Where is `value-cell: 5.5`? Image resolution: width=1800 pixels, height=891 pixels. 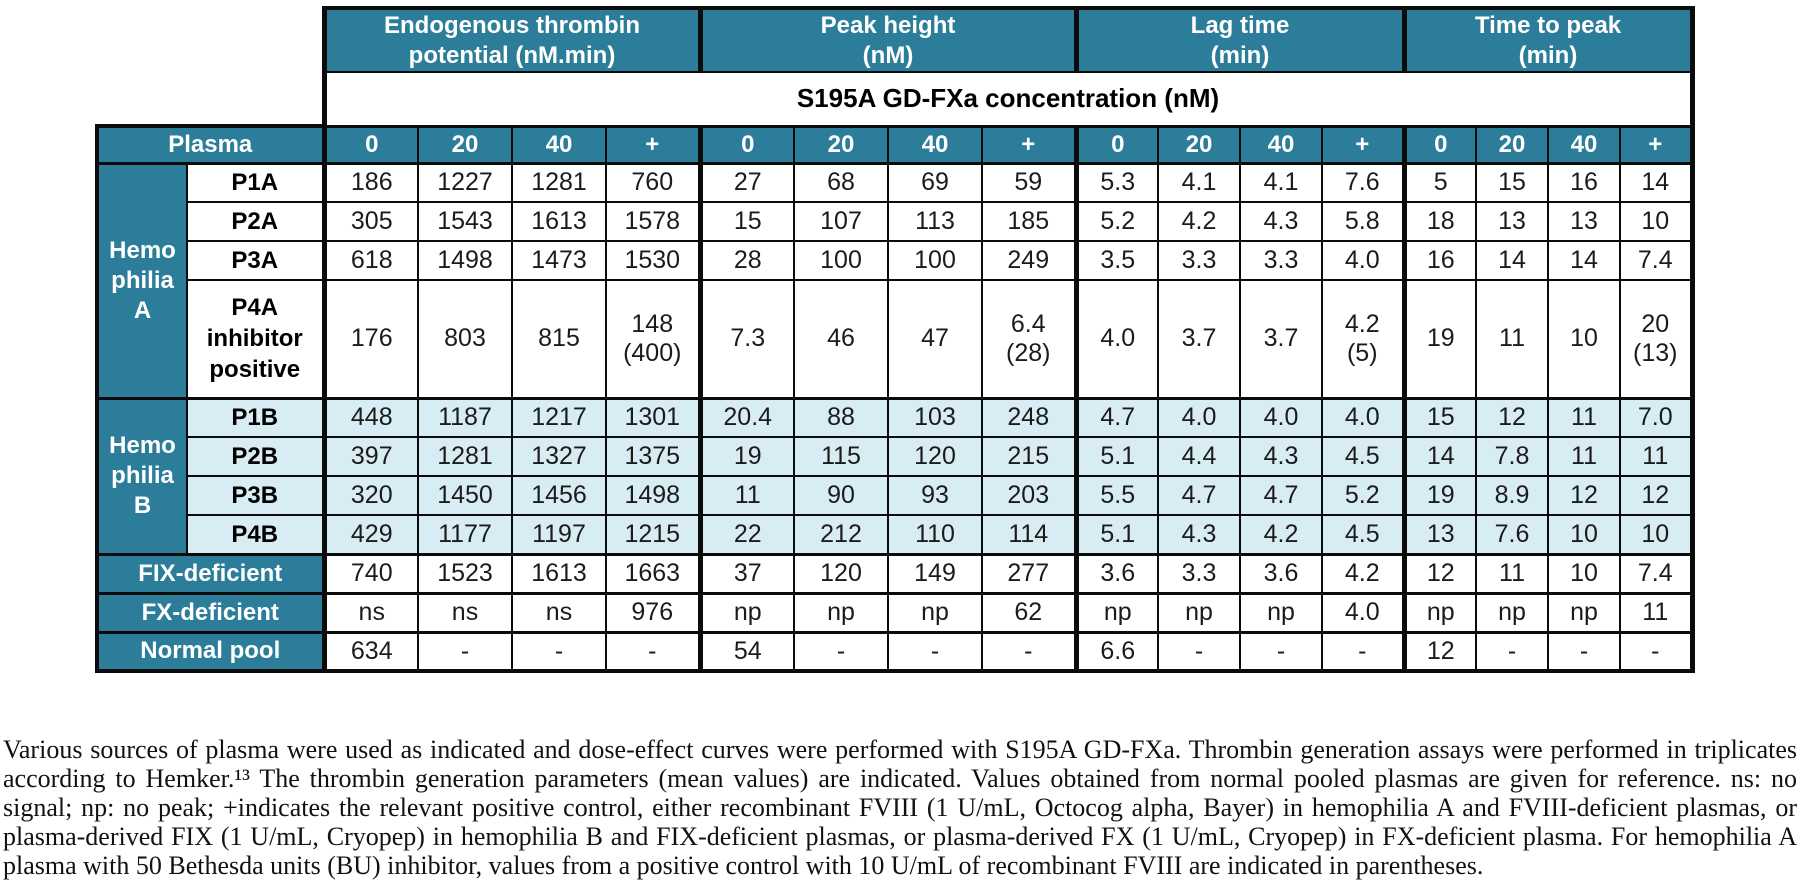
value-cell: 5.5 is located at coordinates (1116, 495).